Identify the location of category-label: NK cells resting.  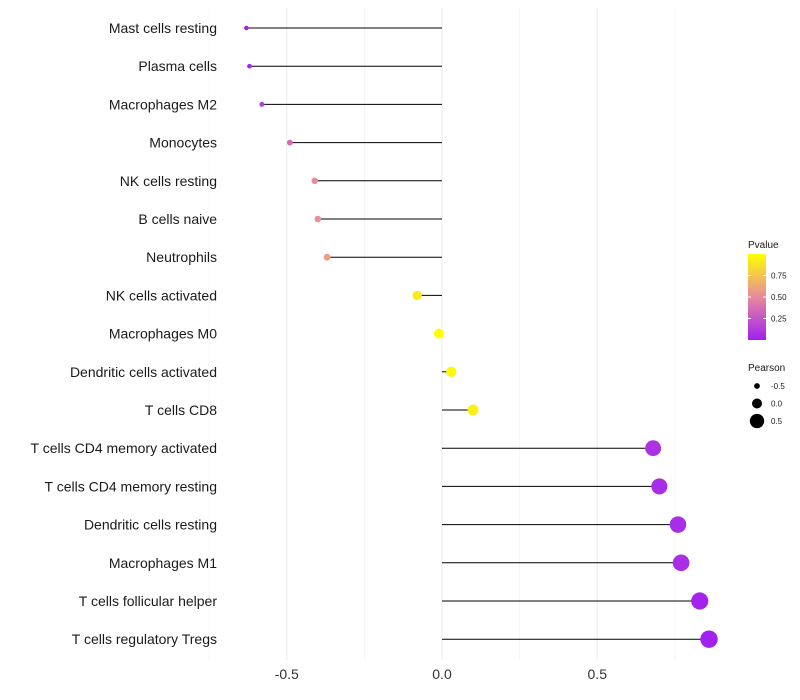
(168, 181).